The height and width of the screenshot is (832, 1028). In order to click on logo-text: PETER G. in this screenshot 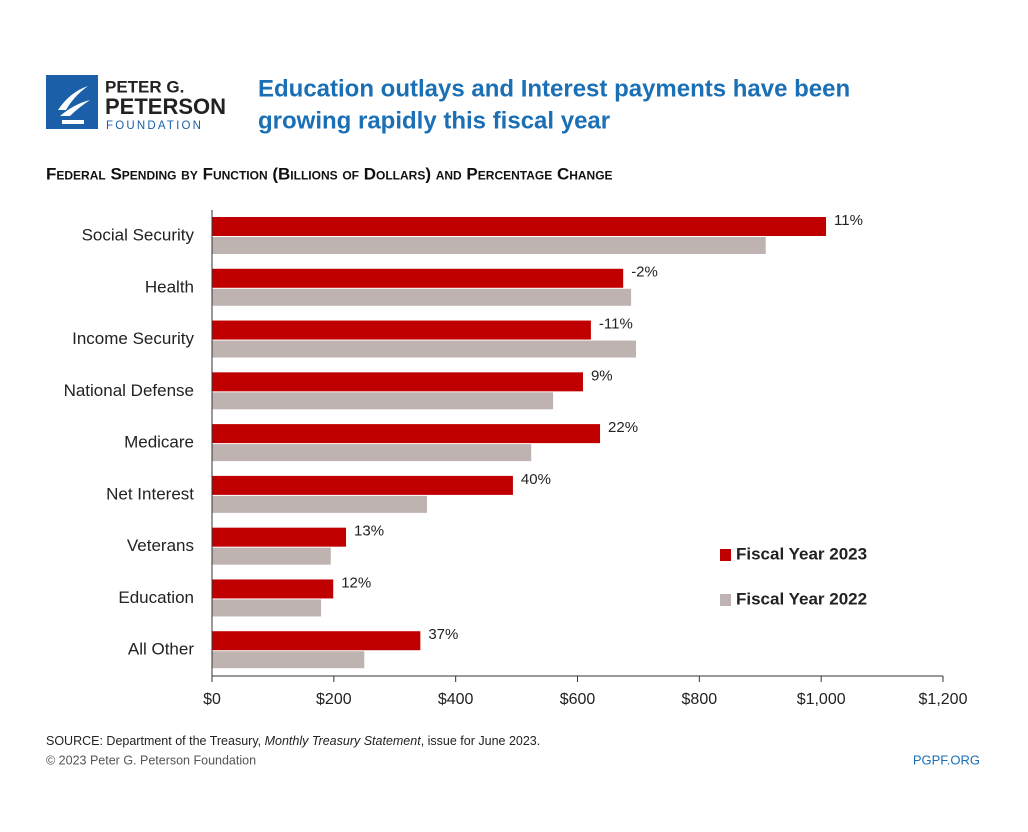, I will do `click(144, 86)`.